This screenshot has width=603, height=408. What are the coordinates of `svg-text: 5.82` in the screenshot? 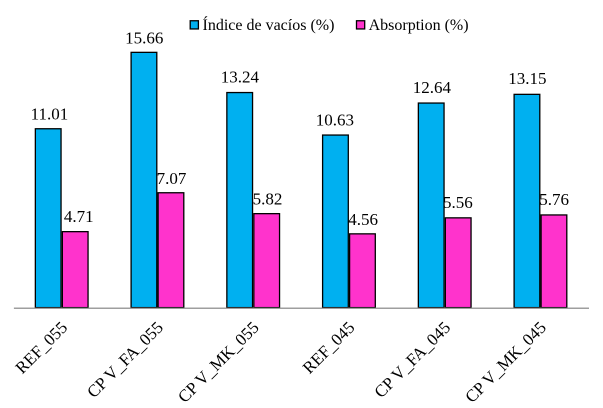 It's located at (268, 199).